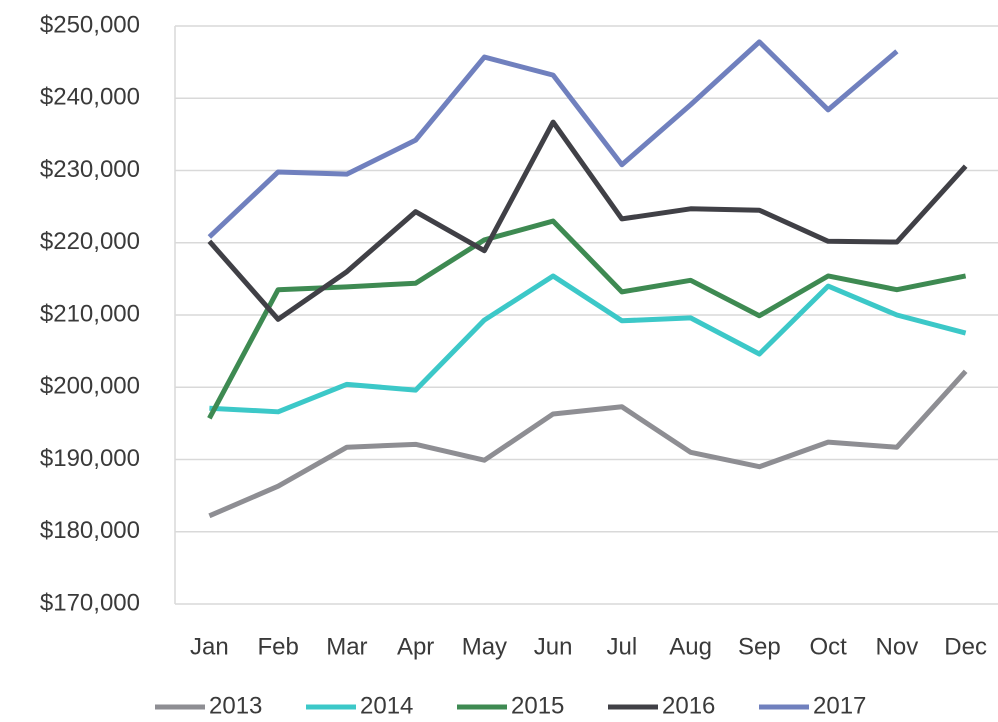 This screenshot has width=998, height=722. What do you see at coordinates (90, 24) in the screenshot?
I see `y-tick-label: $250,000` at bounding box center [90, 24].